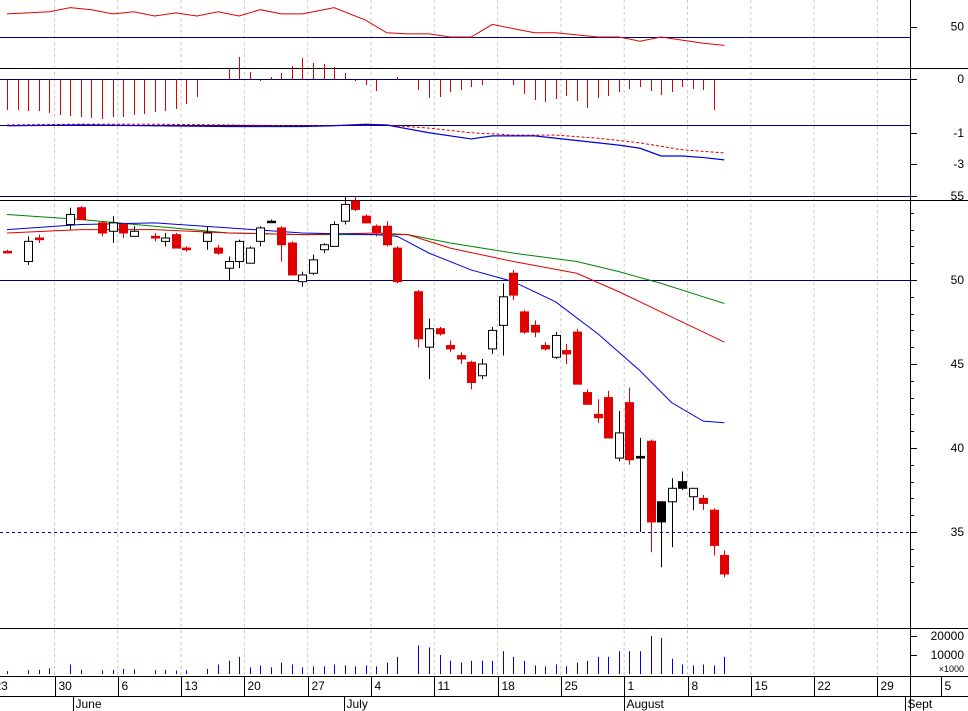 Image resolution: width=968 pixels, height=711 pixels. What do you see at coordinates (825, 686) in the screenshot?
I see `x-tick-label: 22` at bounding box center [825, 686].